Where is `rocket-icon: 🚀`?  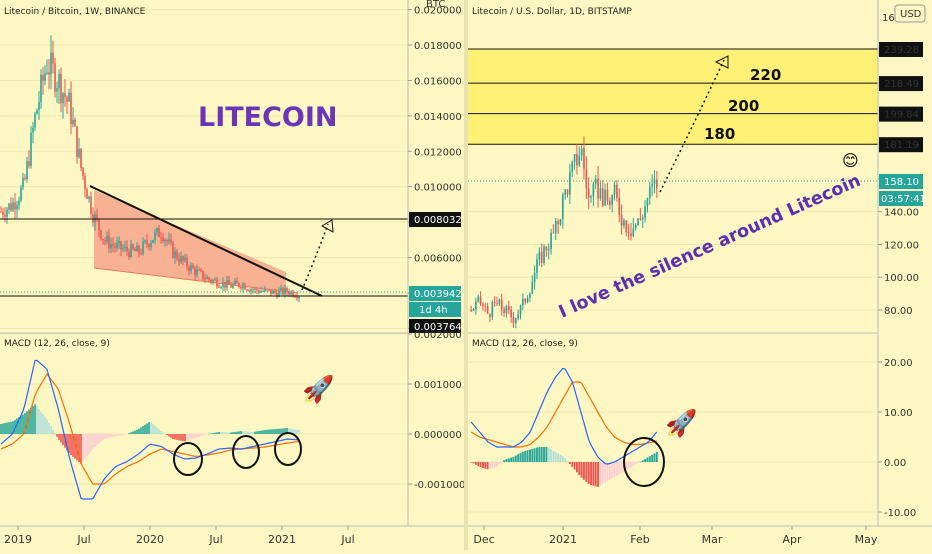
rocket-icon: 🚀 is located at coordinates (318, 389).